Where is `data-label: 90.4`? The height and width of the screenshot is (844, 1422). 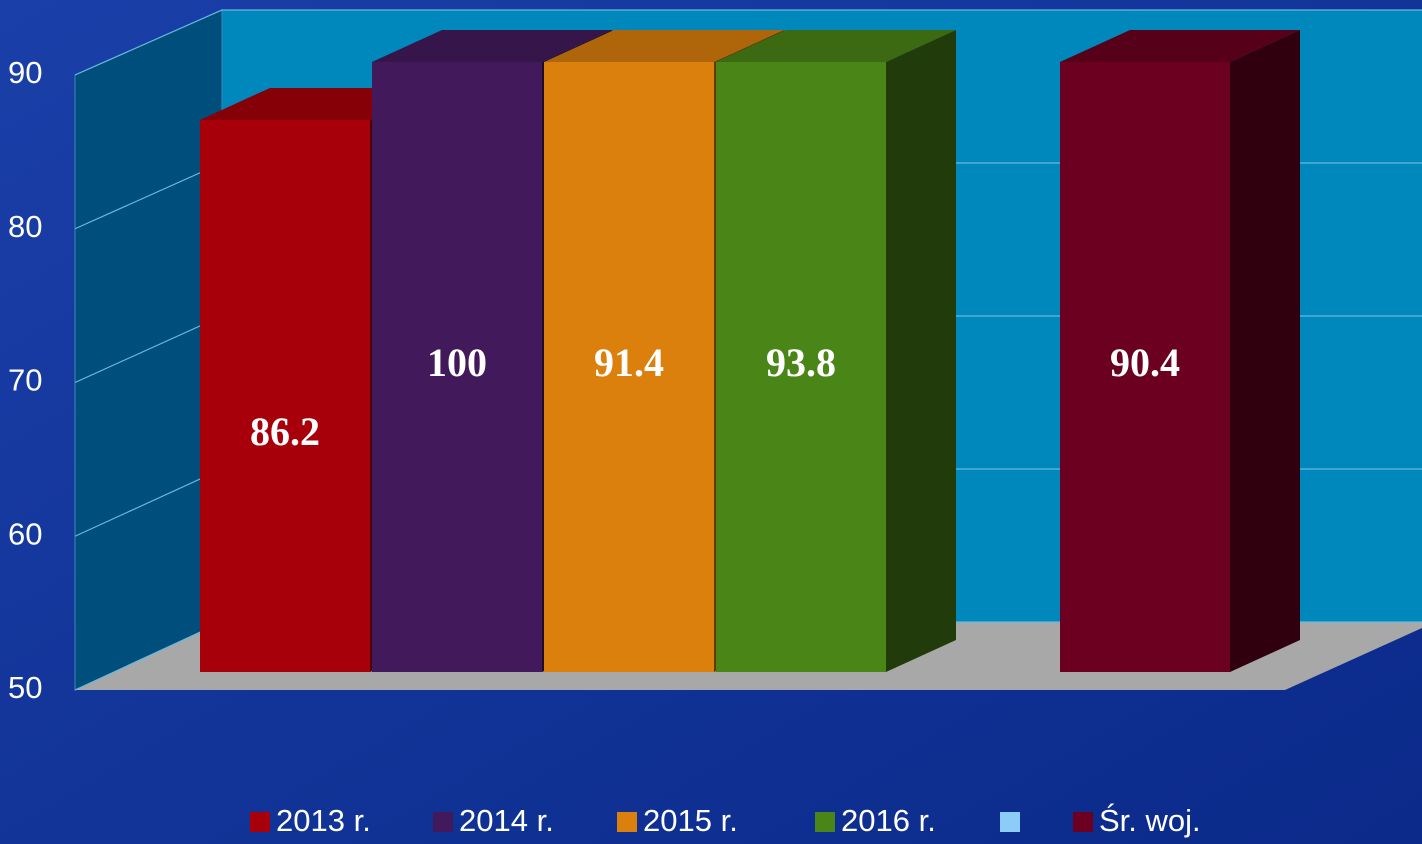 data-label: 90.4 is located at coordinates (1145, 362).